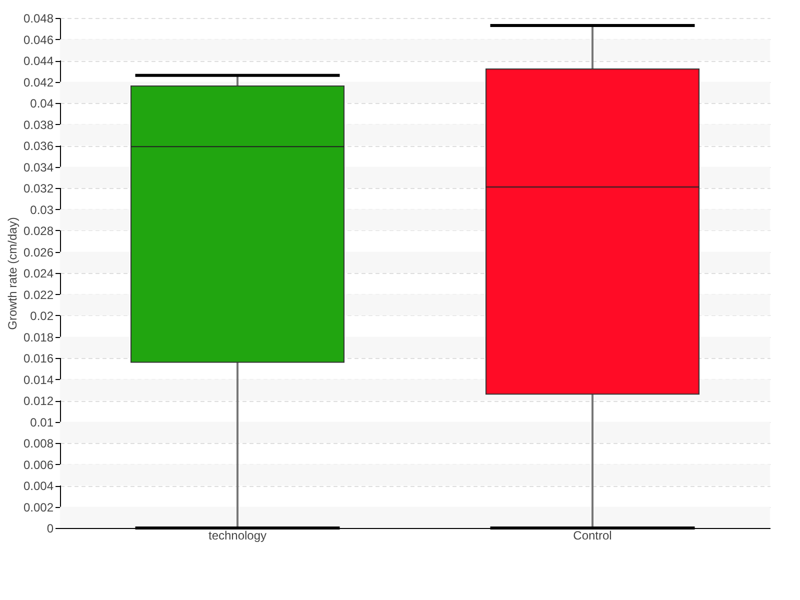 The image size is (800, 600). I want to click on y-tick-label: 0.042, so click(38, 82).